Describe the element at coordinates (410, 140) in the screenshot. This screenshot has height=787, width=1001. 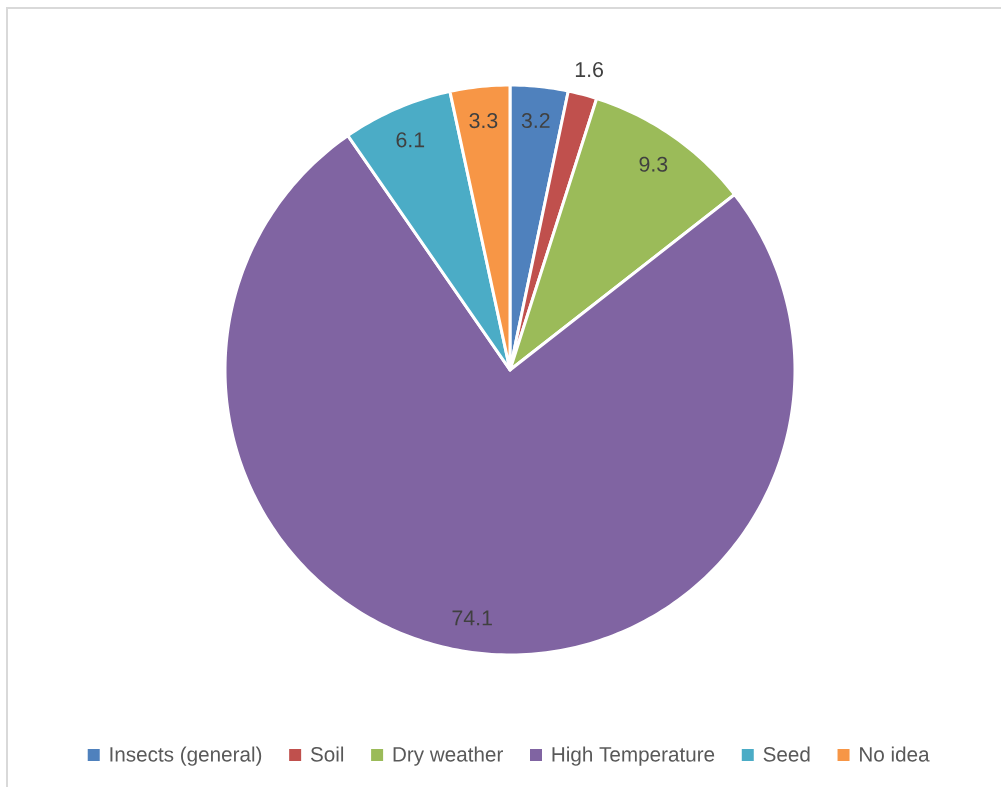
I see `data-label: 6.1` at that location.